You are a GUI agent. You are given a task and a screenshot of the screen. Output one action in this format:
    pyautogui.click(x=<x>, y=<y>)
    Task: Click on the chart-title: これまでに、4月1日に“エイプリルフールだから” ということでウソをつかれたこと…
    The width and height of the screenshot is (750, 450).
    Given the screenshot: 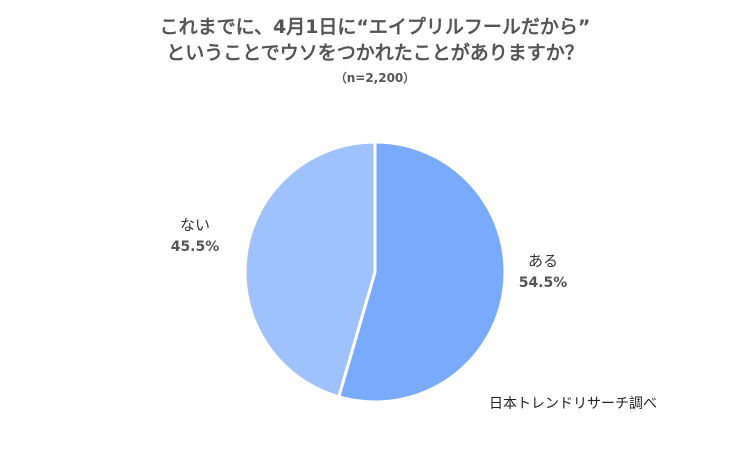 What is the action you would take?
    pyautogui.click(x=375, y=40)
    